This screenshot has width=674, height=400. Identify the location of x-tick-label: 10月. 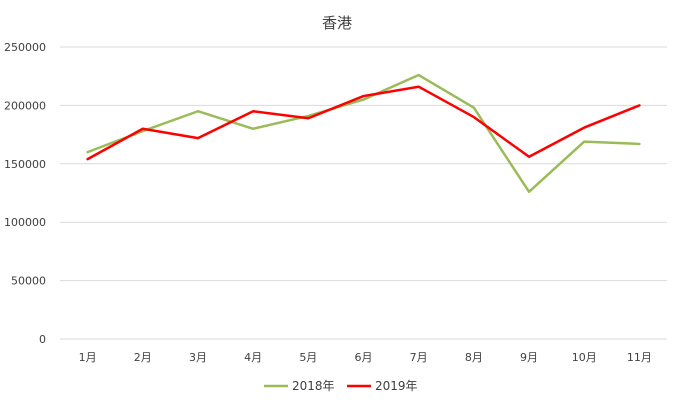
(584, 357).